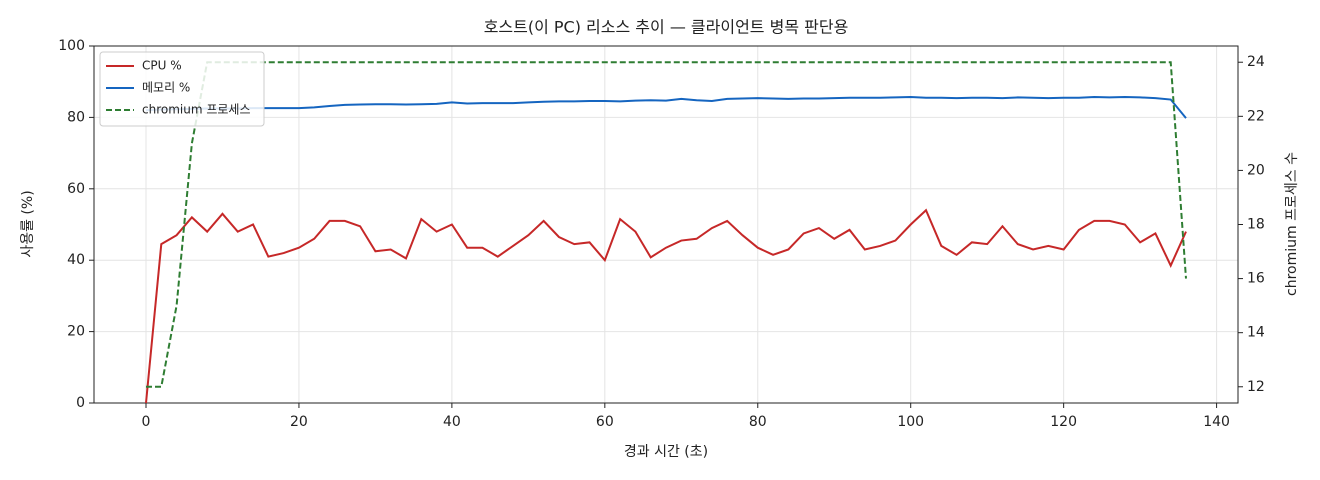 Image resolution: width=1320 pixels, height=480 pixels. I want to click on y2-tick-label: 24, so click(1256, 62).